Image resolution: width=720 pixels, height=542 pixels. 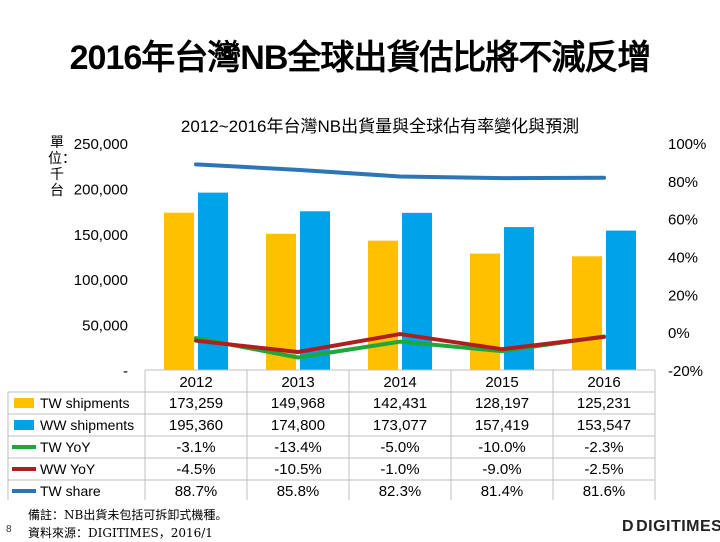 I want to click on tw-yoy-value: -5.0%, so click(x=399, y=447).